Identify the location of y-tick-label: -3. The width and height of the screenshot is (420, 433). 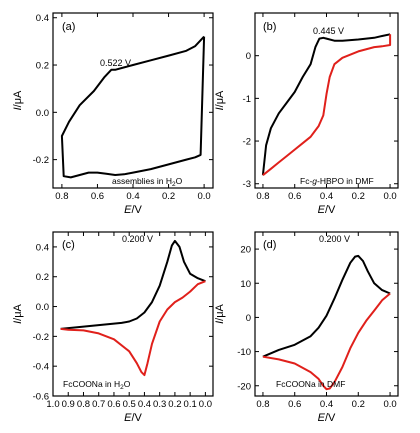
(247, 184).